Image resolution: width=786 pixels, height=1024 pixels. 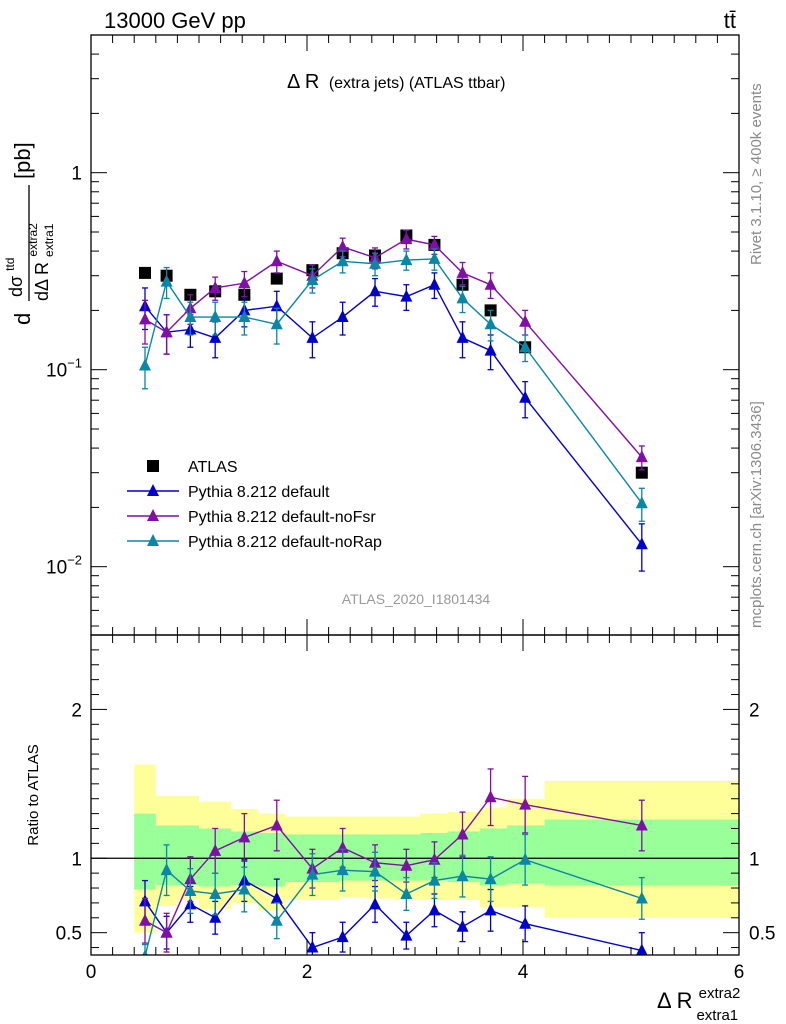 What do you see at coordinates (16, 286) in the screenshot?
I see `y-axis-label-sigma: dσ` at bounding box center [16, 286].